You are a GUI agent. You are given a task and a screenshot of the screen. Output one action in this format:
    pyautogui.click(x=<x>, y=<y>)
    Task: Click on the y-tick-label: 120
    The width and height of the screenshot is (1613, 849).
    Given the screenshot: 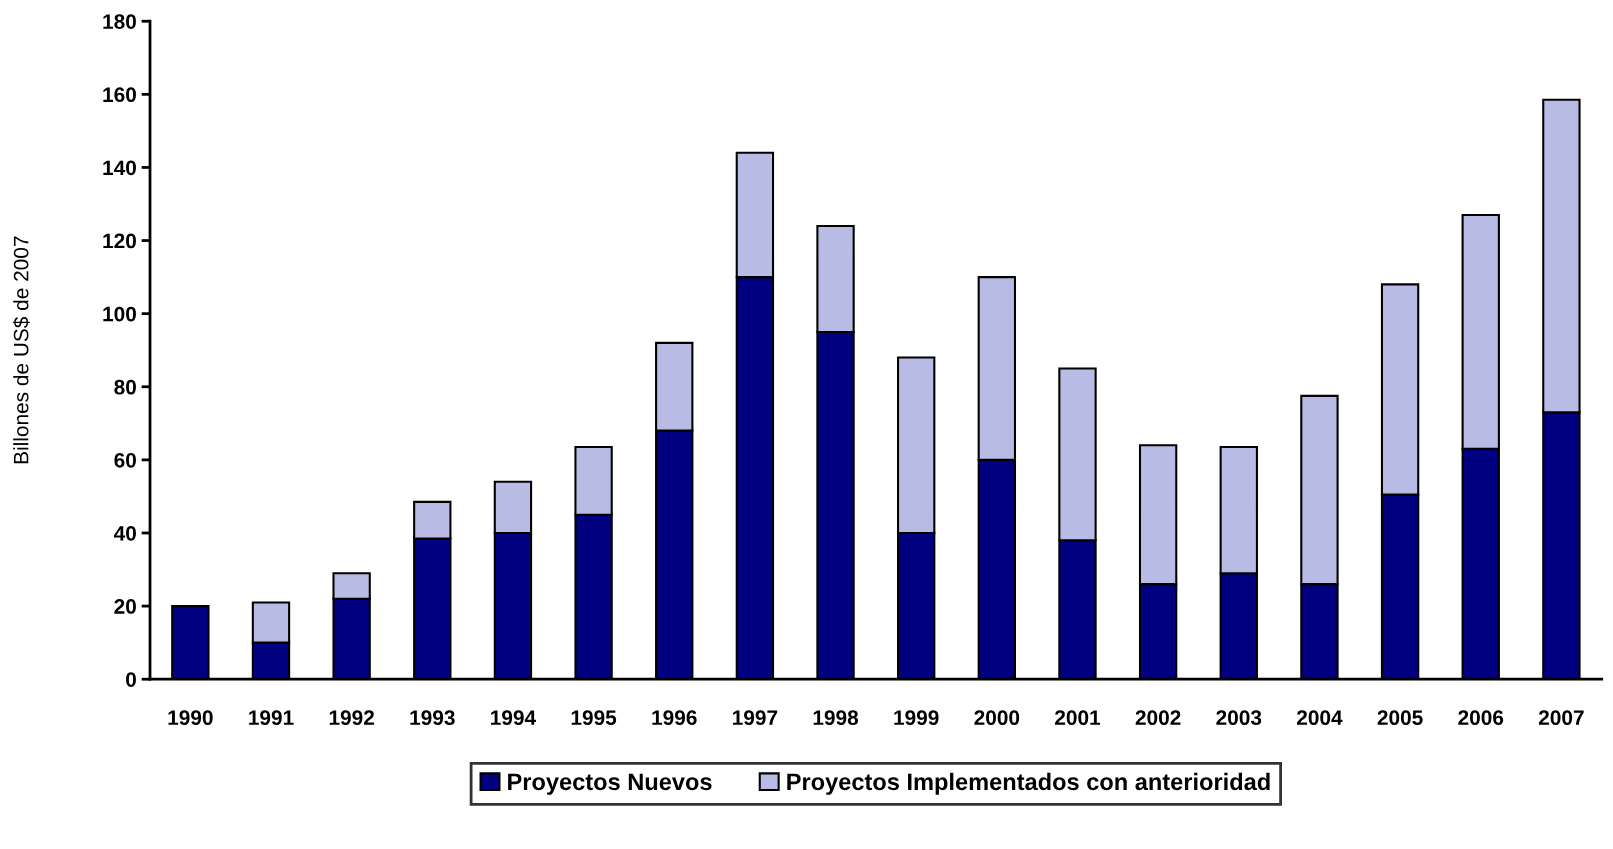 What is the action you would take?
    pyautogui.click(x=119, y=241)
    